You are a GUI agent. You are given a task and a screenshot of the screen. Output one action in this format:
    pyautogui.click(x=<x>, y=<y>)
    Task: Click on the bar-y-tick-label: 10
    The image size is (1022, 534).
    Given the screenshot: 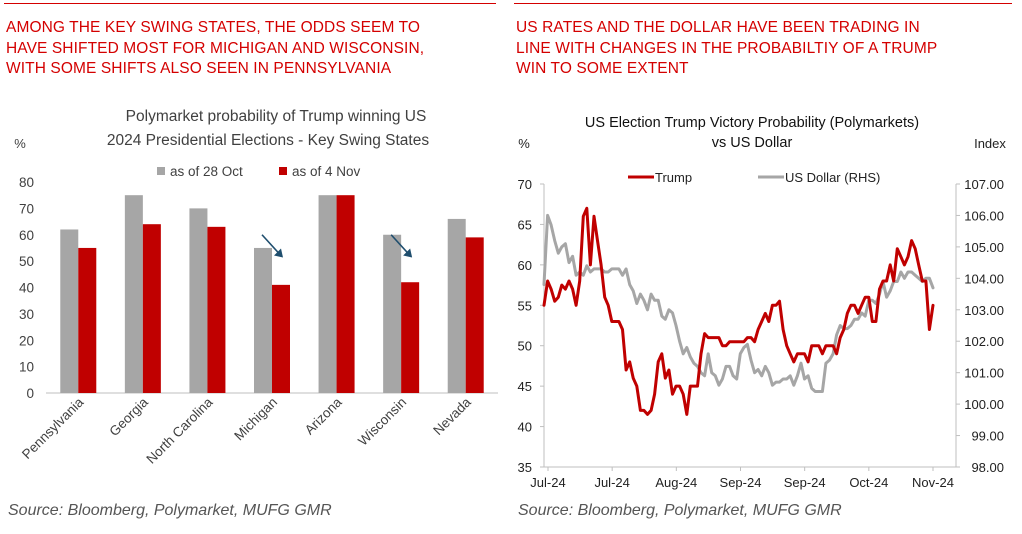 What is the action you would take?
    pyautogui.click(x=26, y=367)
    